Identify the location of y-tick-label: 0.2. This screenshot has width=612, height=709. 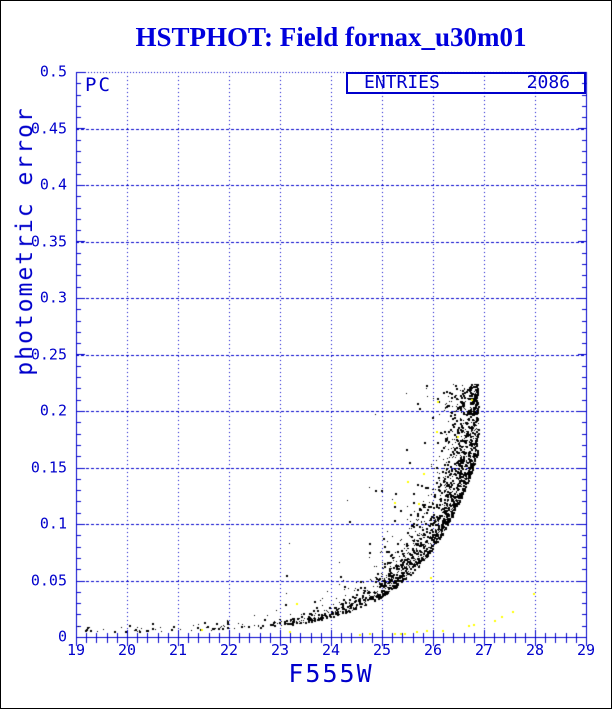
(53, 410).